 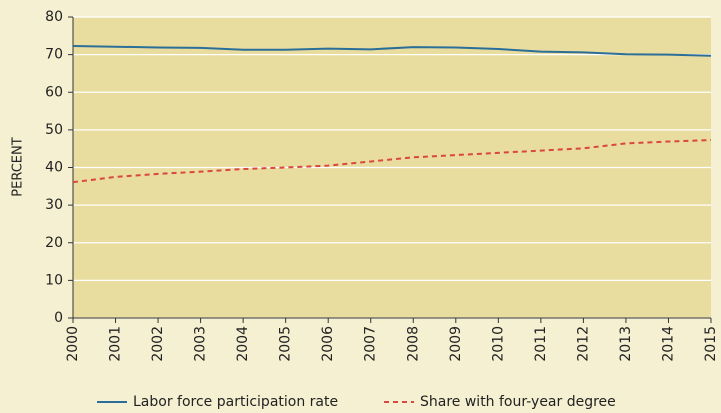 What do you see at coordinates (456, 344) in the screenshot?
I see `x-tick-label: 2009` at bounding box center [456, 344].